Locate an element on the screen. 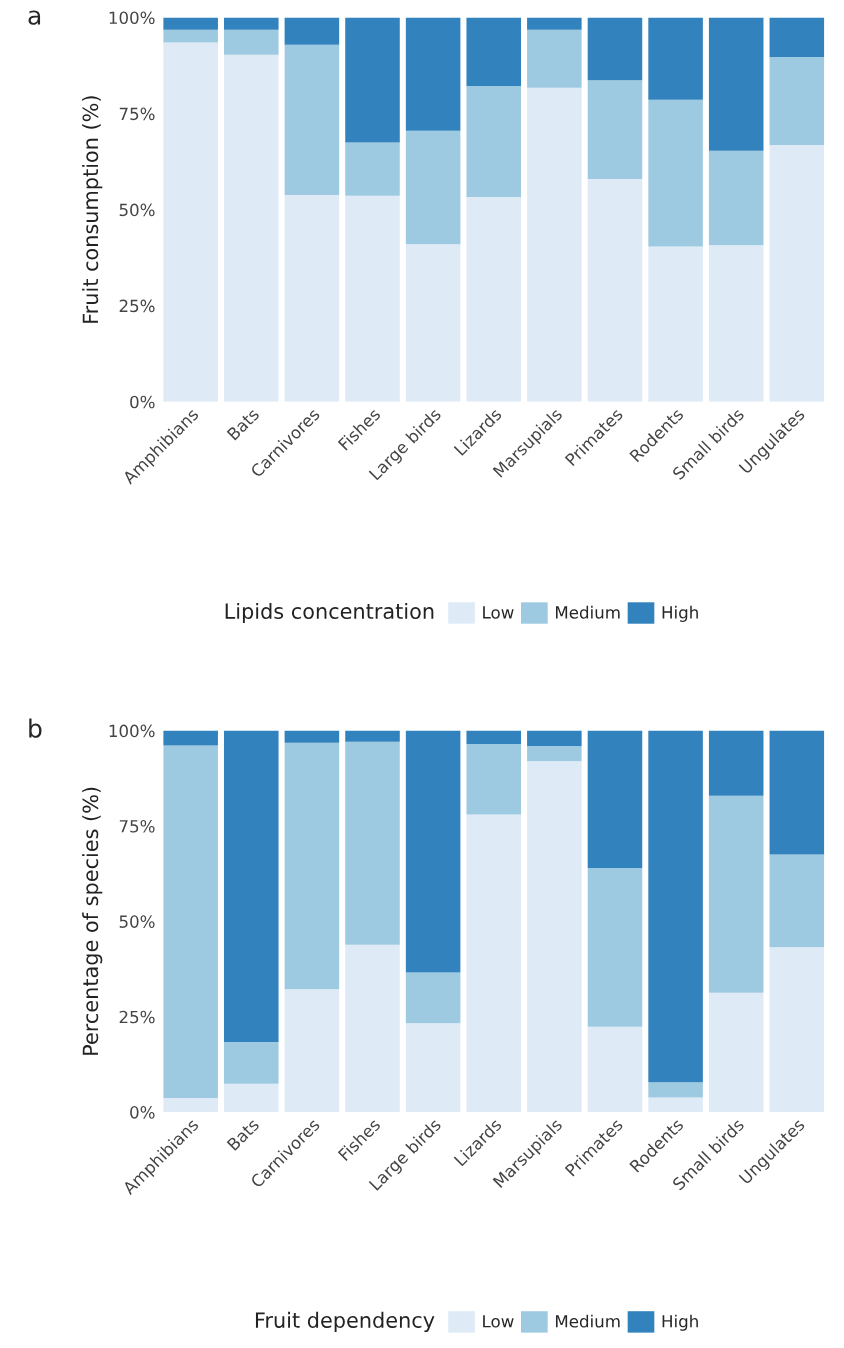 The width and height of the screenshot is (844, 1348). y-axis-title: Fruit consumption (%) is located at coordinates (92, 209).